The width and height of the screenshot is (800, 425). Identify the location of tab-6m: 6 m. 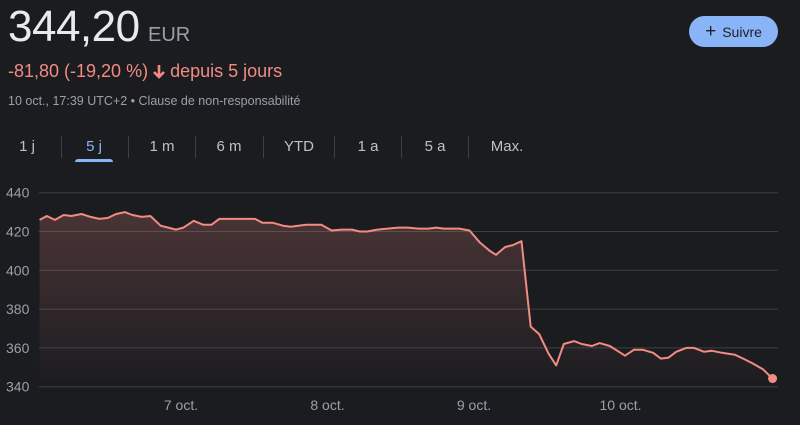
(229, 146).